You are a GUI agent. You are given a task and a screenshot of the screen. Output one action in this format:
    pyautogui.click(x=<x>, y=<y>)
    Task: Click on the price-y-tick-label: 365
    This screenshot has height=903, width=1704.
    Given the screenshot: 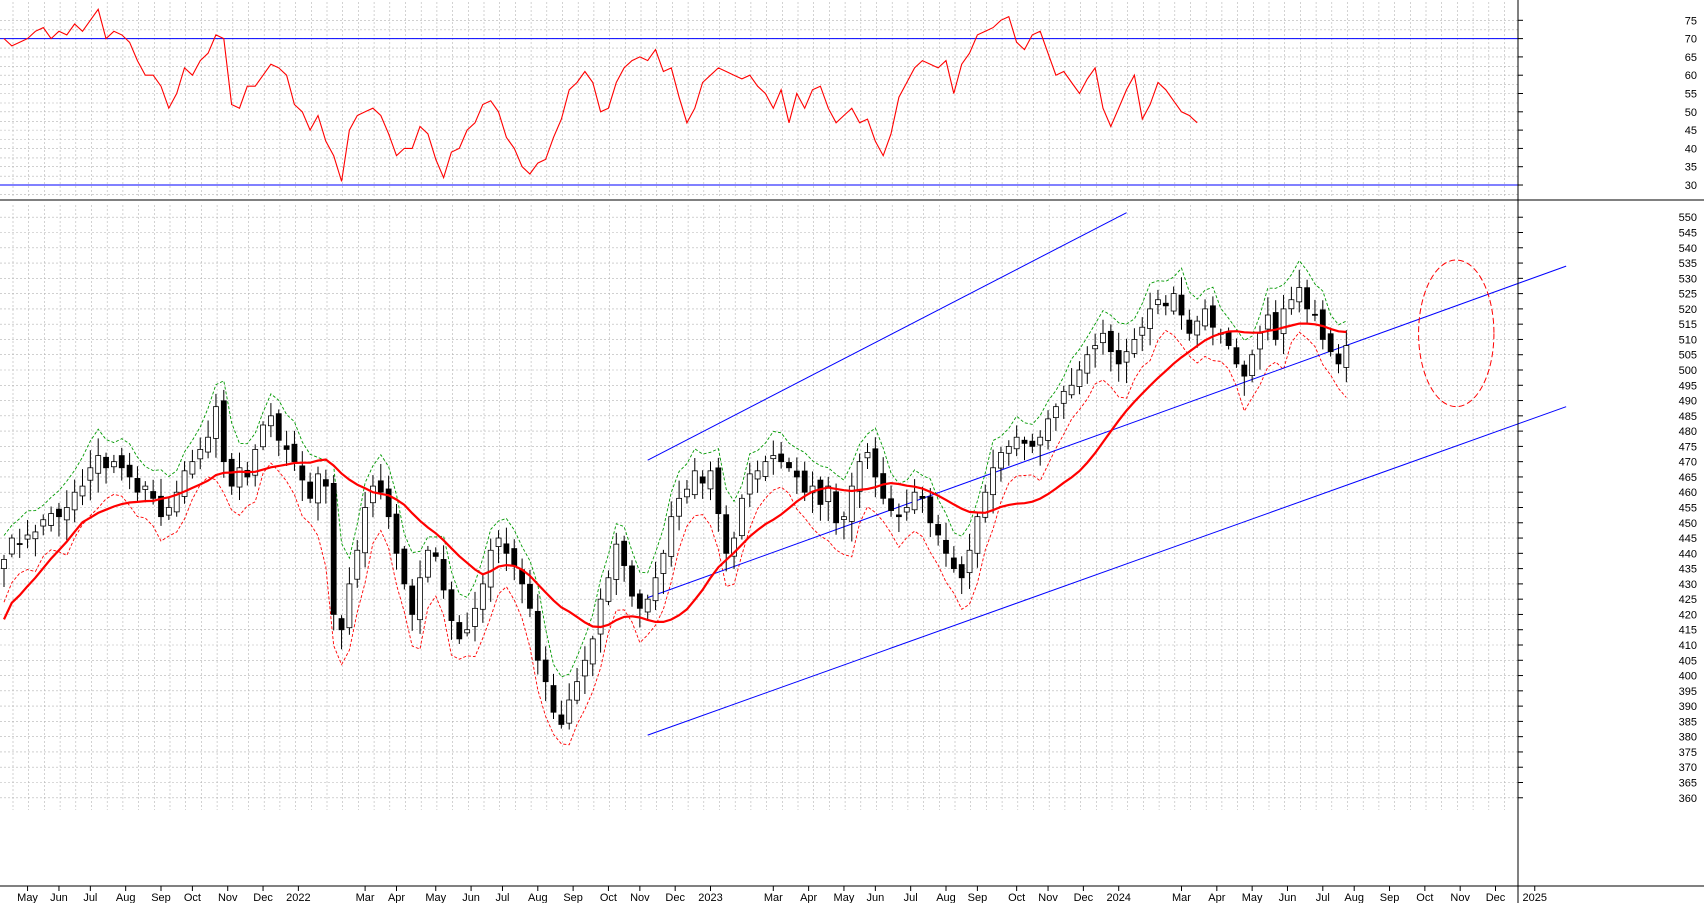 What is the action you would take?
    pyautogui.click(x=1688, y=784)
    